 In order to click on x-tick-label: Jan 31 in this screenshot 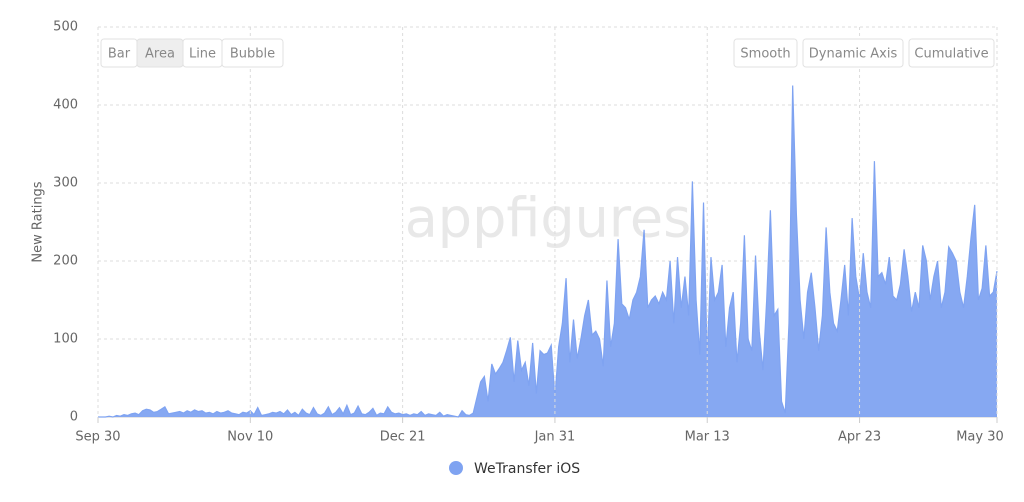, I will do `click(555, 437)`.